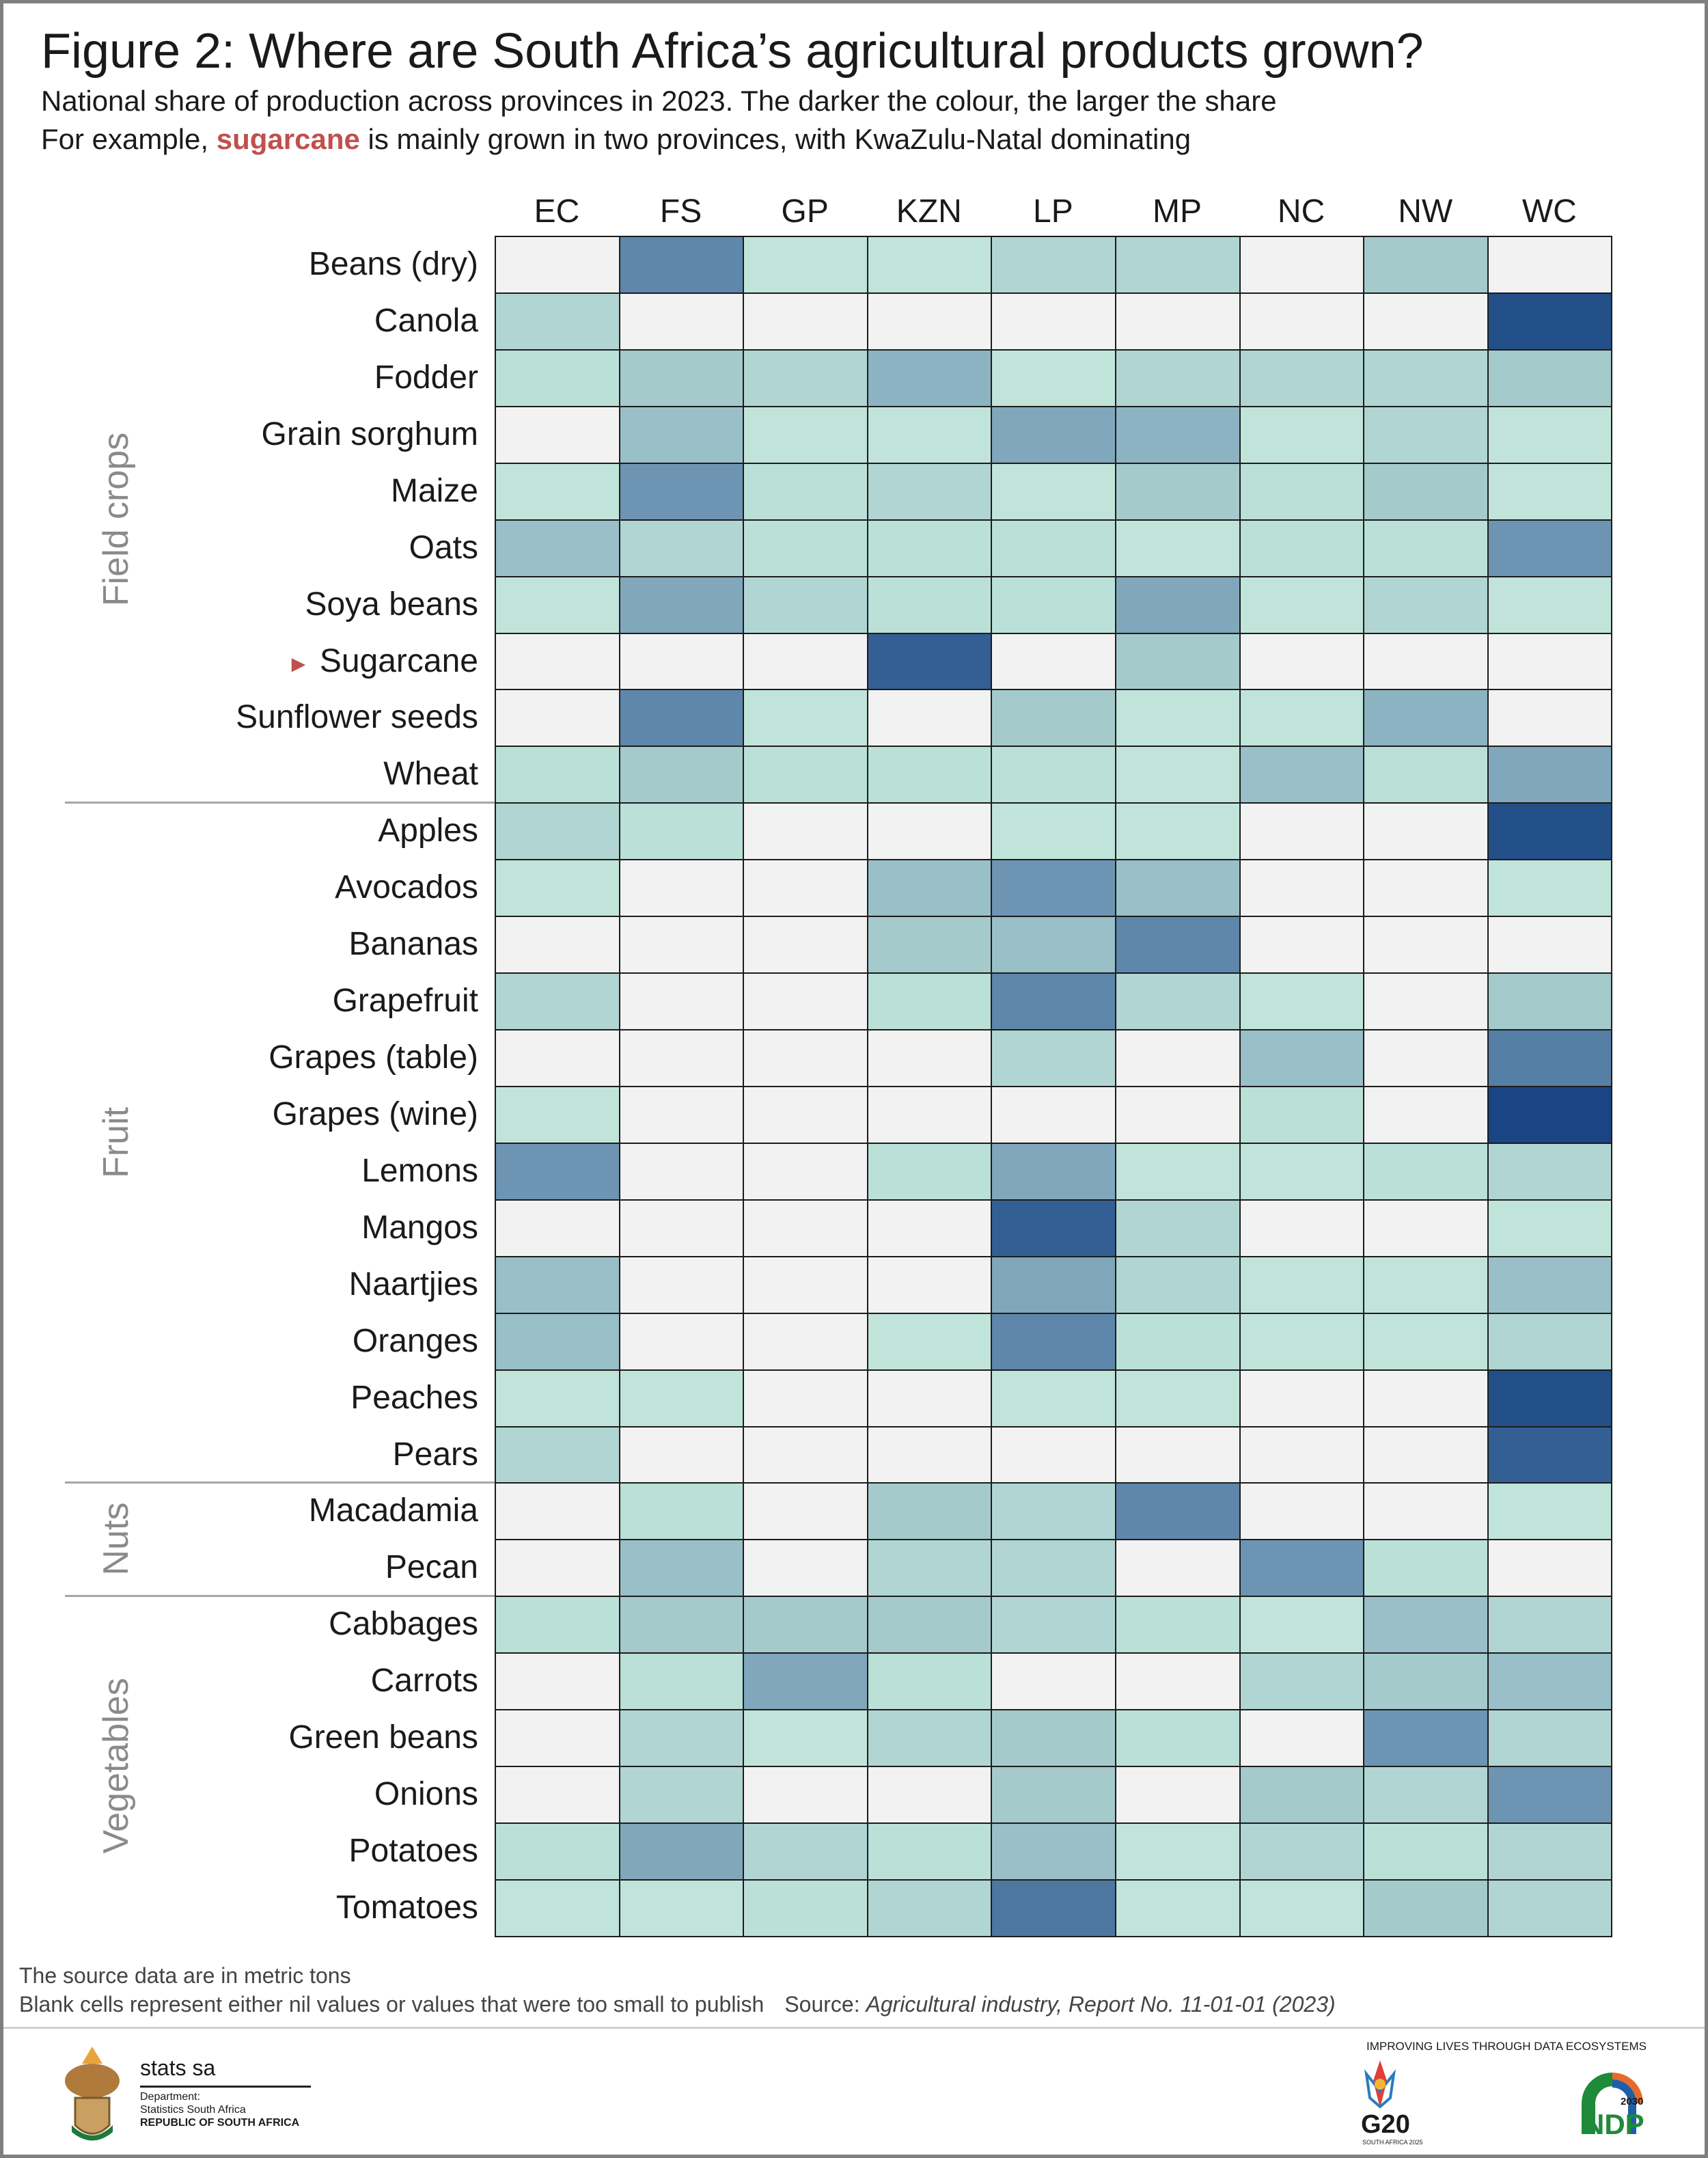 This screenshot has height=2158, width=1708. Describe the element at coordinates (373, 1057) in the screenshot. I see `row-label-text: Grapes (table)` at that location.